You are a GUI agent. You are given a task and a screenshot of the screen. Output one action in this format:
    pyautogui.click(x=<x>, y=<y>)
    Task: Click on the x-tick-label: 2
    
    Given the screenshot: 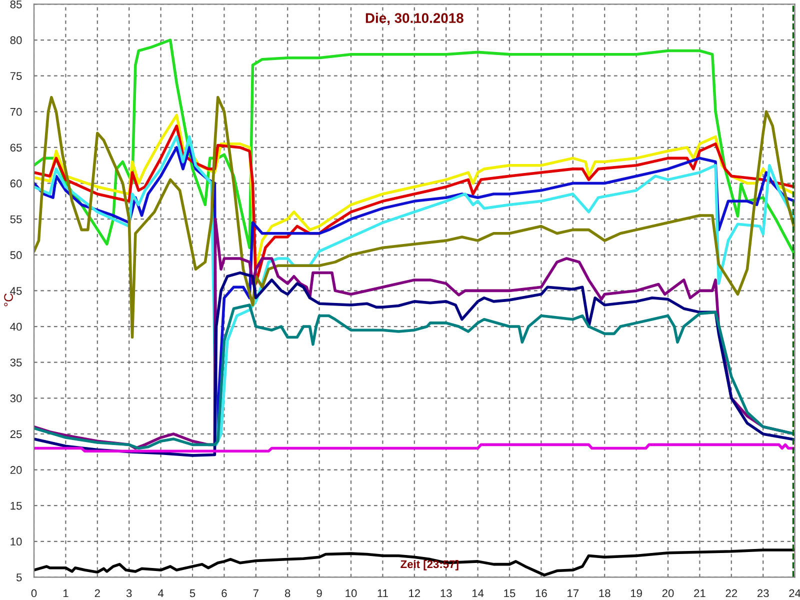 What is the action you would take?
    pyautogui.click(x=97, y=593)
    